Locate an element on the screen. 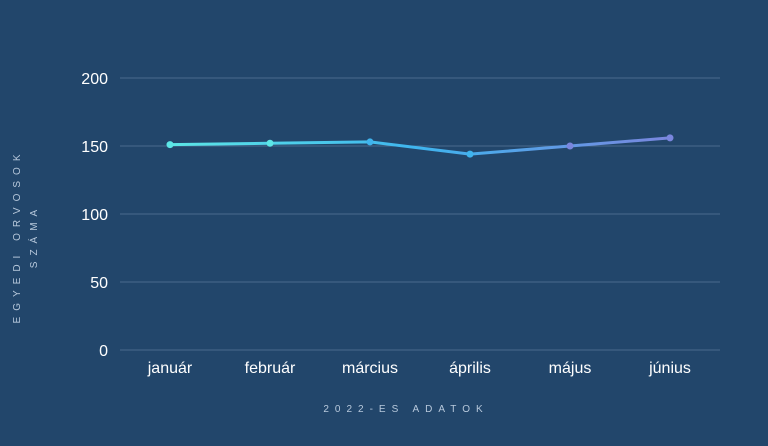 This screenshot has height=446, width=768. y-axis-title-line2: SZÁMA is located at coordinates (33, 236).